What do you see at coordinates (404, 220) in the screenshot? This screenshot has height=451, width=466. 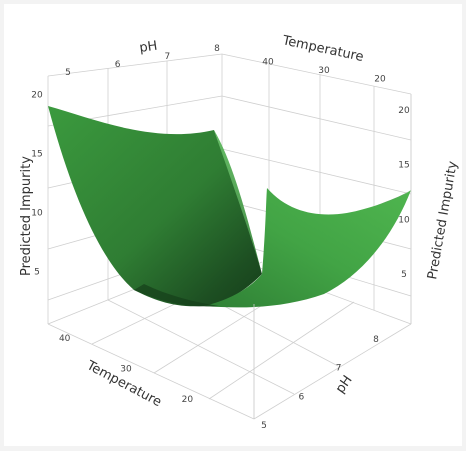 I see `z-tick-right-10: 10` at bounding box center [404, 220].